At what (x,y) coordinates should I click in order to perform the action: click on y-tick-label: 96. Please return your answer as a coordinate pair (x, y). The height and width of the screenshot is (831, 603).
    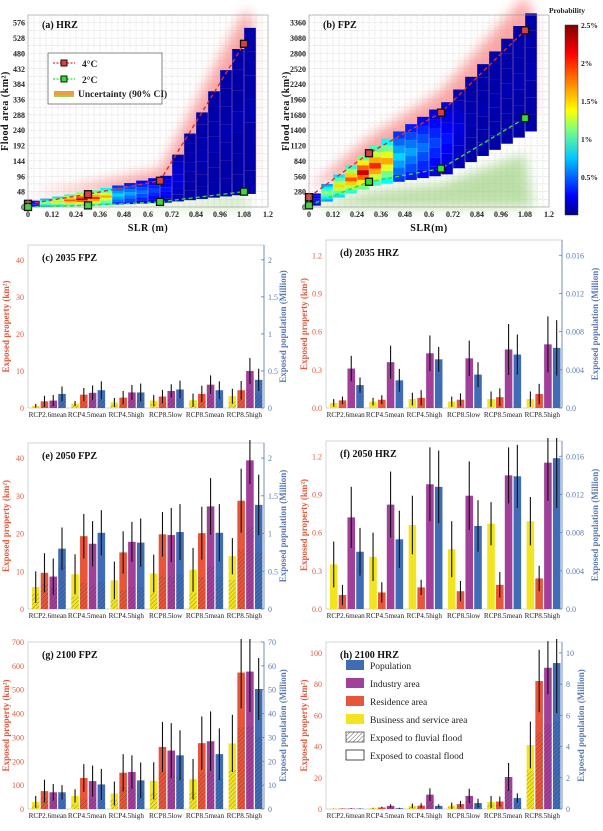
    Looking at the image, I should click on (21, 176).